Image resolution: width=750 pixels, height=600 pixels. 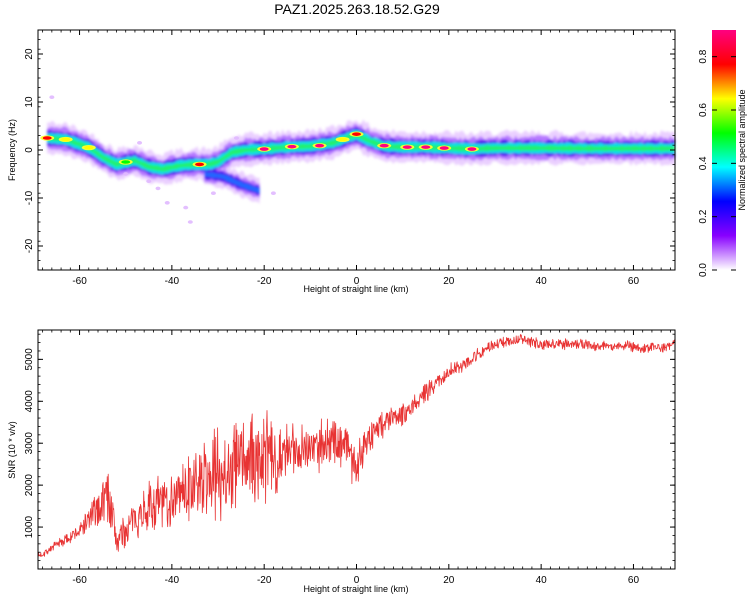 What do you see at coordinates (264, 281) in the screenshot?
I see `spectrogram-x-tick-label: -20` at bounding box center [264, 281].